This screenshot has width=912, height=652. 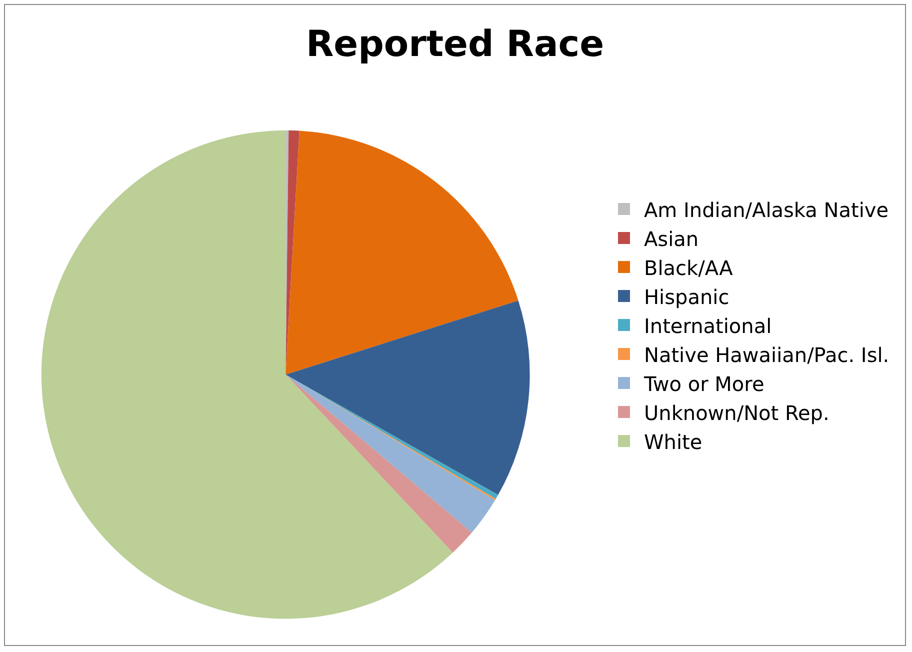 What do you see at coordinates (455, 44) in the screenshot?
I see `chart-title: Reported Race` at bounding box center [455, 44].